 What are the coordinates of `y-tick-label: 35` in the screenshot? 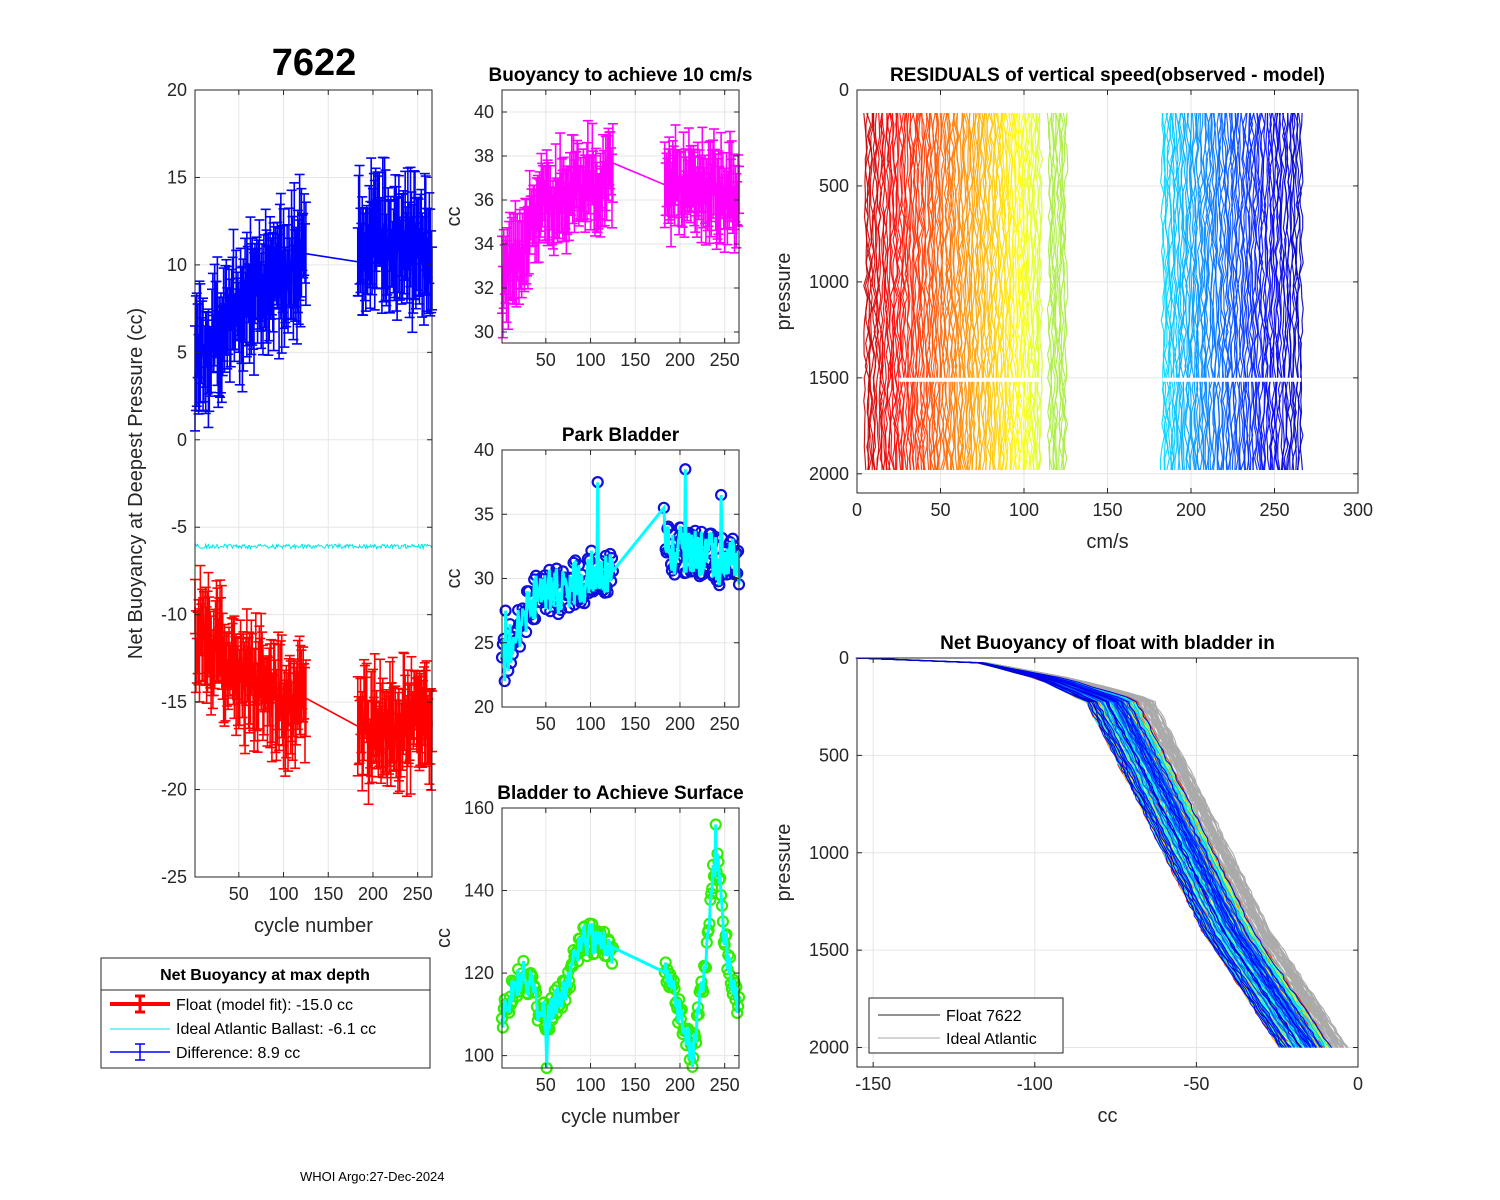 It's located at (484, 514).